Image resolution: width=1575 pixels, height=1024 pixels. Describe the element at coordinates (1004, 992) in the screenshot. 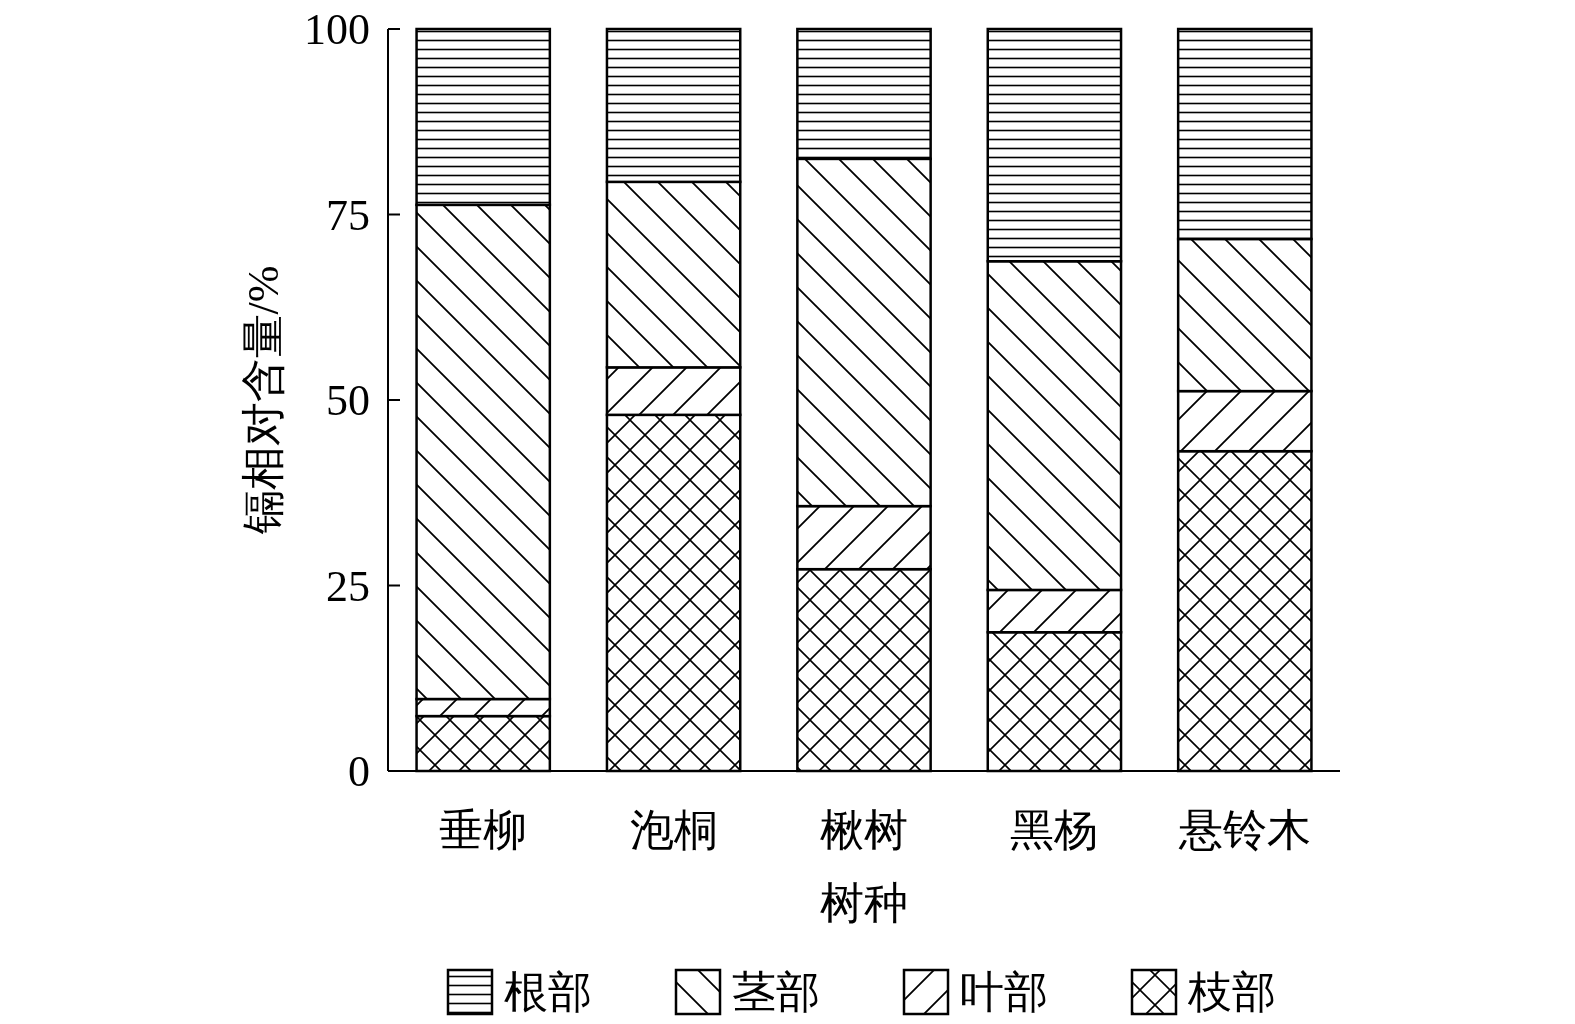

I see `legend-label: 叶部` at that location.